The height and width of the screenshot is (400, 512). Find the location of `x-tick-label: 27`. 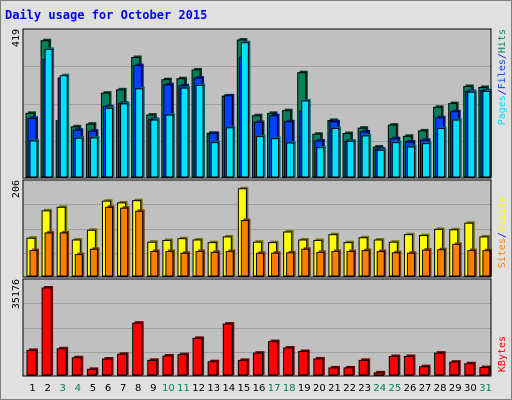

x-tick-label: 27 is located at coordinates (425, 388).